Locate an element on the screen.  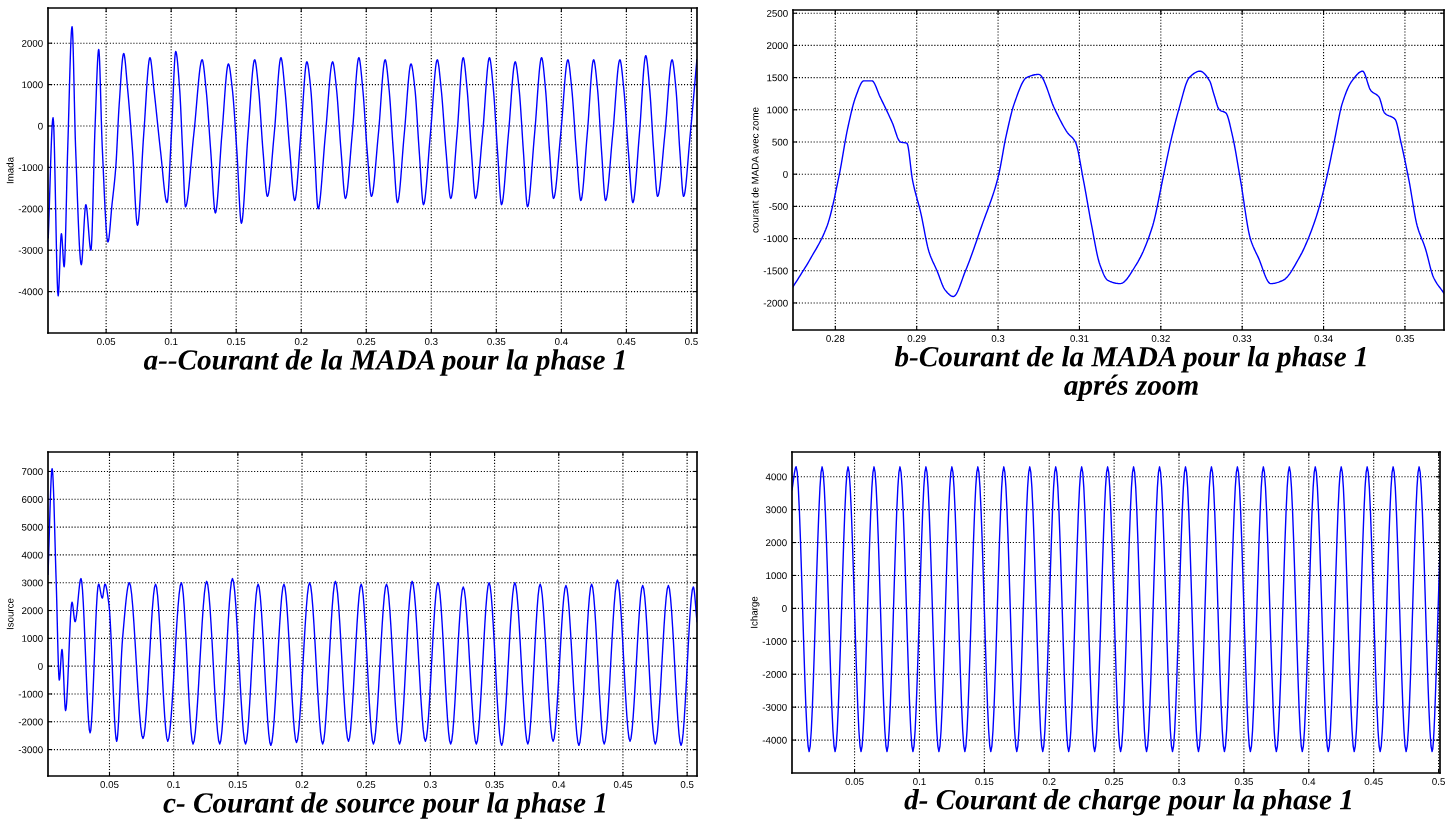
text: a--Courant de la MADA pour la phase 1 is located at coordinates (384, 362).